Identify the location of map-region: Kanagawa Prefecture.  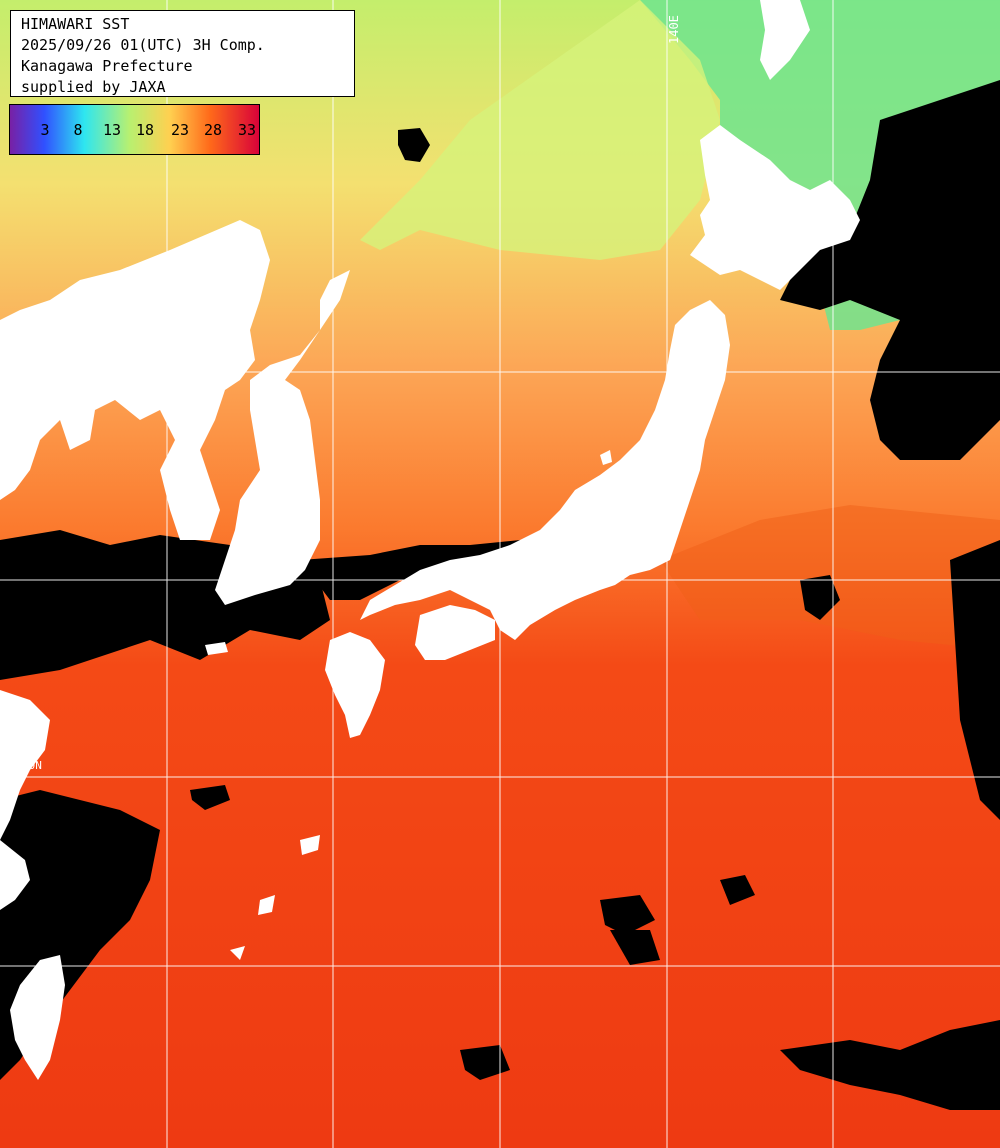
(107, 66).